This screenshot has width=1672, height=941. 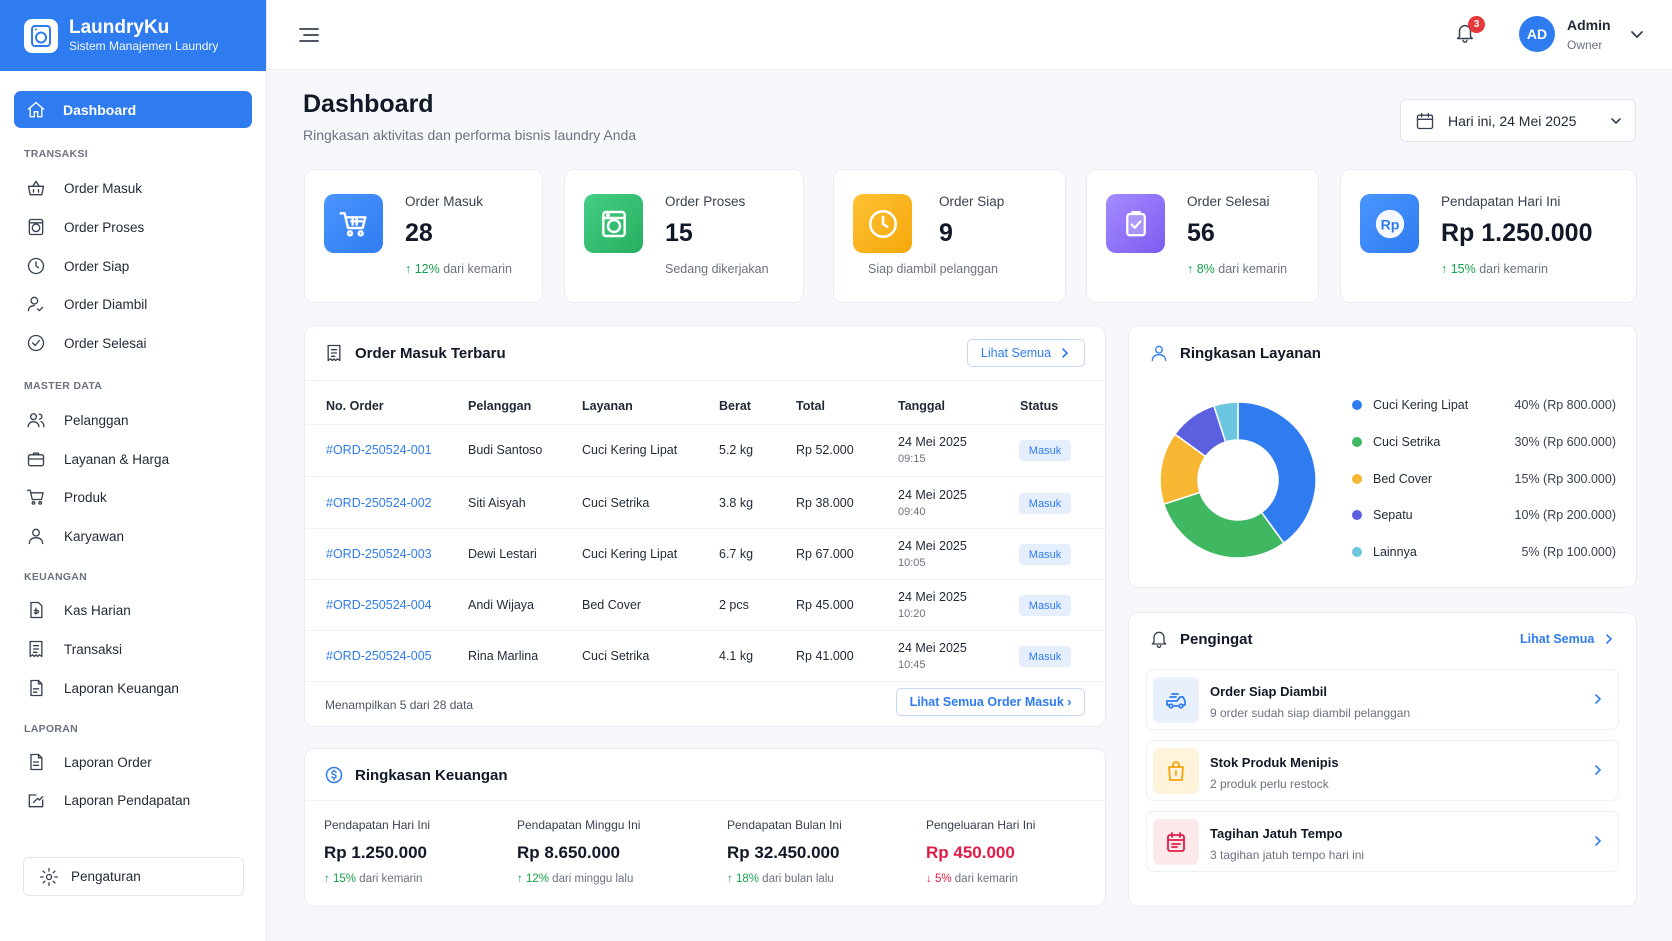 I want to click on stat-card-order-siap: Order Siap 9 Siap diambil pelanggan, so click(x=949, y=236).